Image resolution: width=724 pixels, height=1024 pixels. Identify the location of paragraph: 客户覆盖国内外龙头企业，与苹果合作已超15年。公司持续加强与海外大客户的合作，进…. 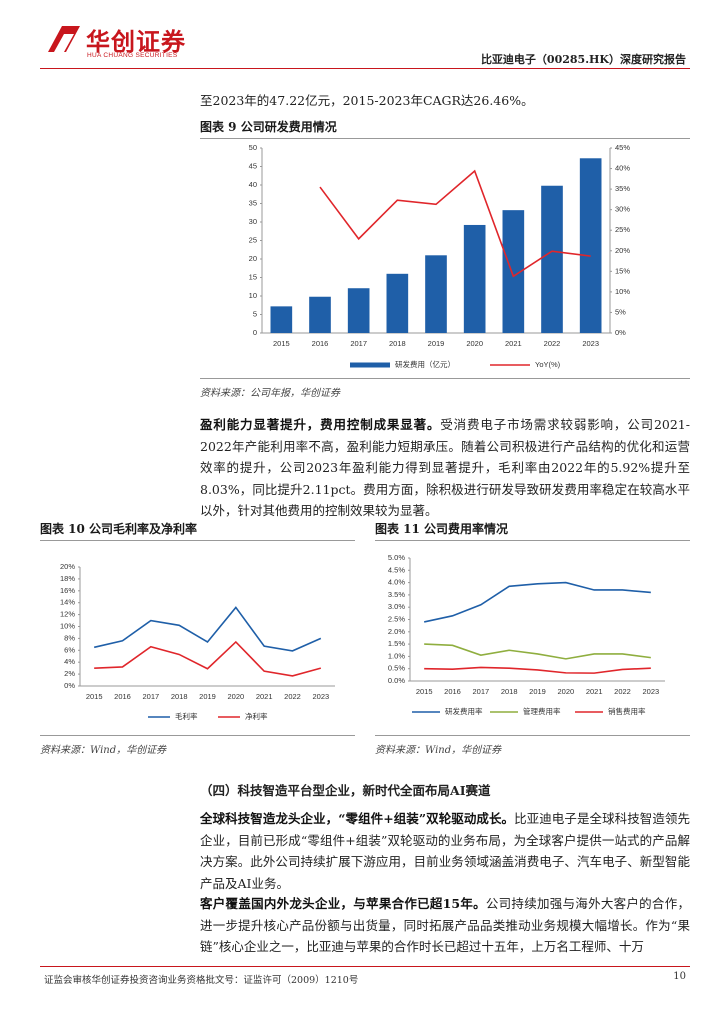
(445, 925).